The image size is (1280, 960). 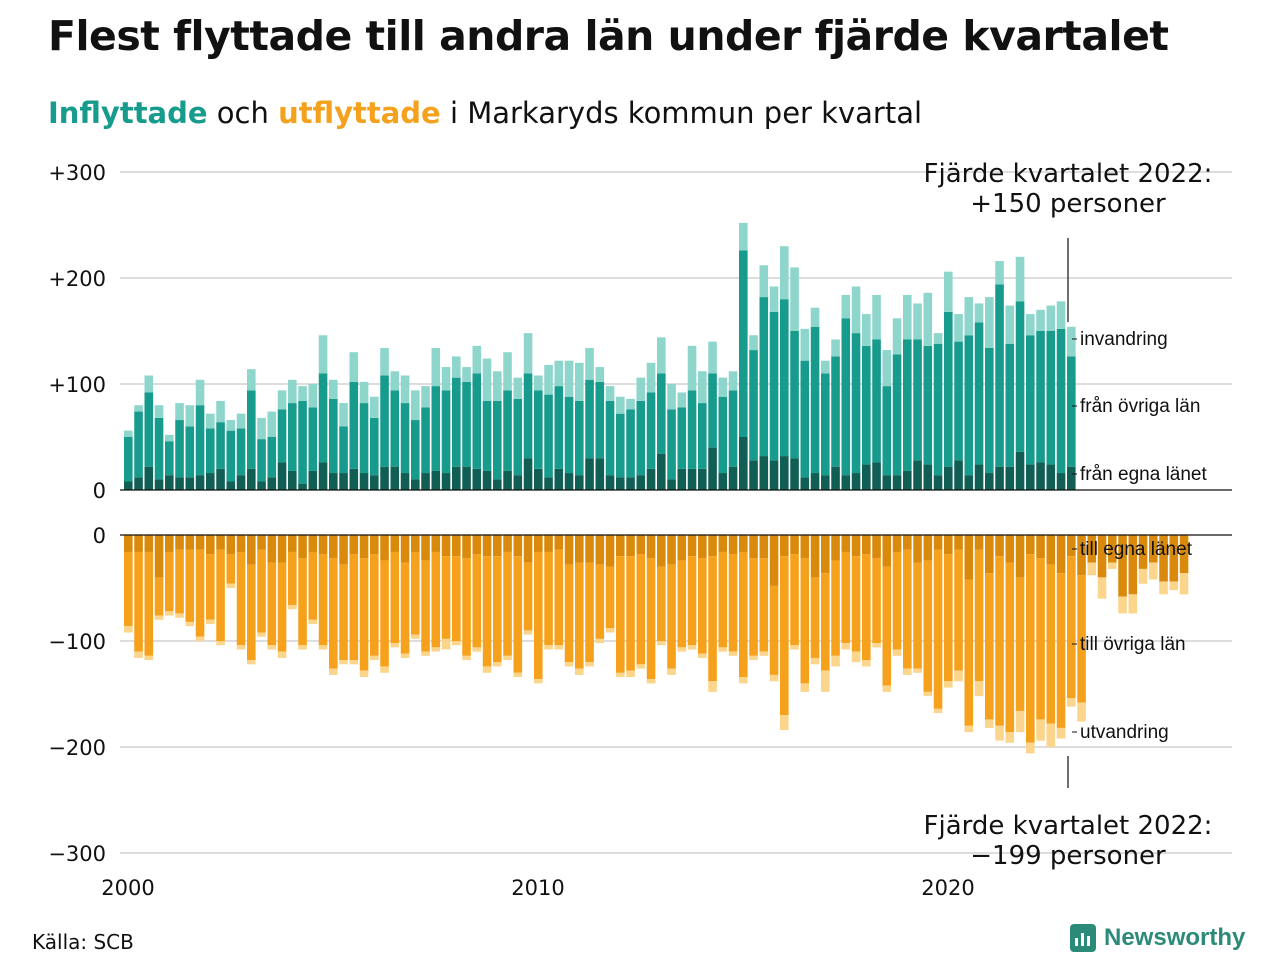 I want to click on subtitle-inflow-word: Inflyttade, so click(x=128, y=113).